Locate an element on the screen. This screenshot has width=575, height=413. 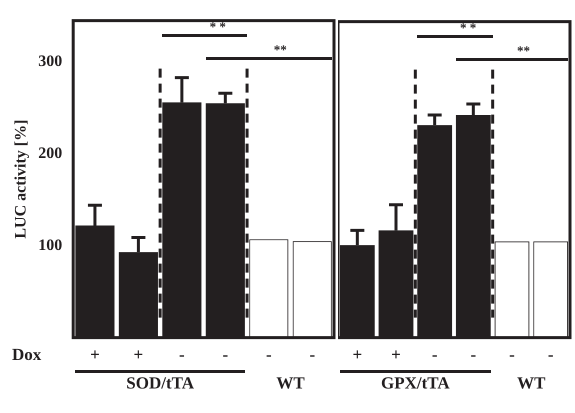
text: GPX/tTA is located at coordinates (415, 382).